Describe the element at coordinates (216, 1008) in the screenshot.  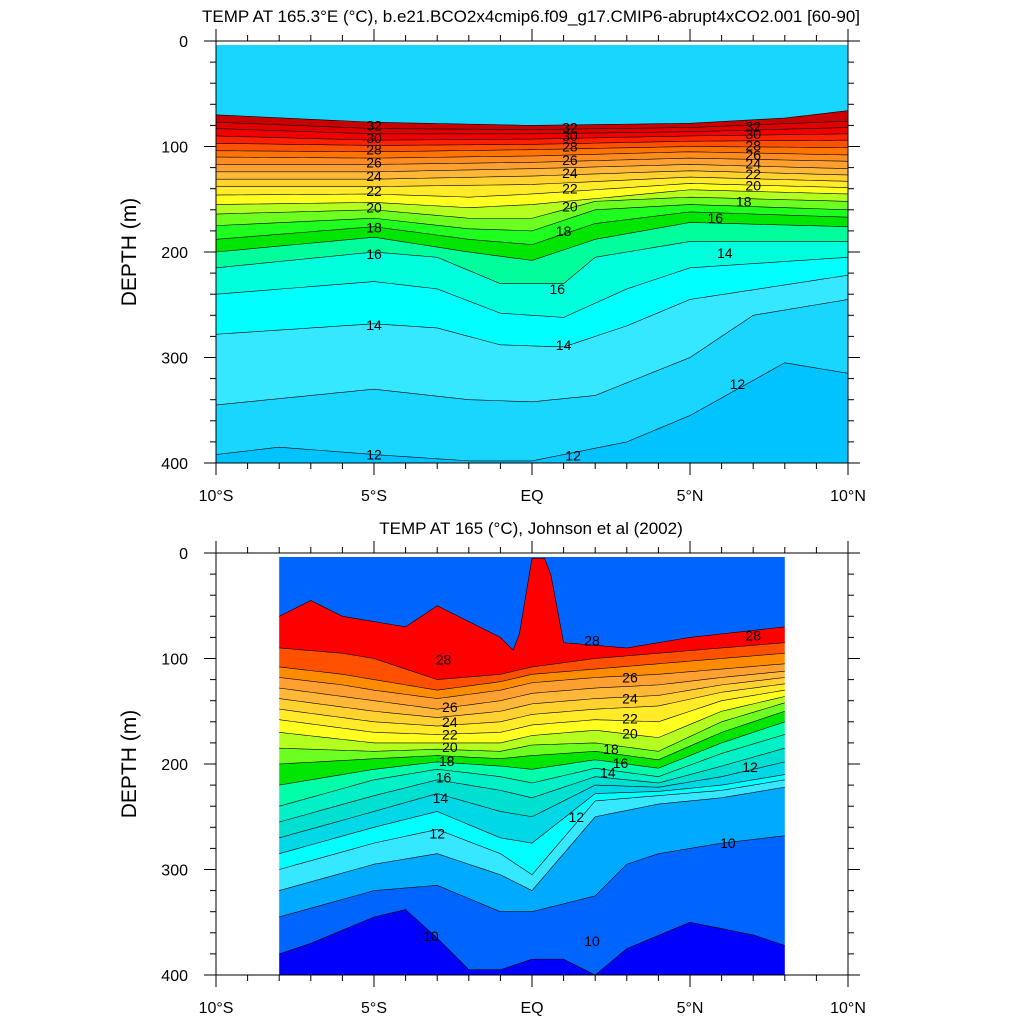
I see `x-tick-label: 10°S` at that location.